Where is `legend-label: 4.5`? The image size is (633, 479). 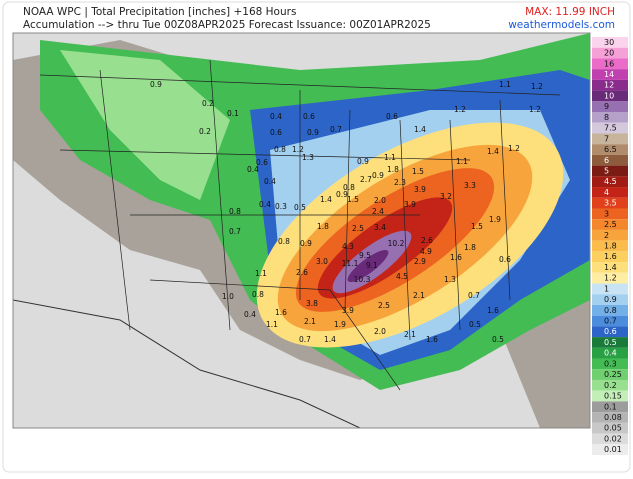 legend-label: 4.5 is located at coordinates (610, 181).